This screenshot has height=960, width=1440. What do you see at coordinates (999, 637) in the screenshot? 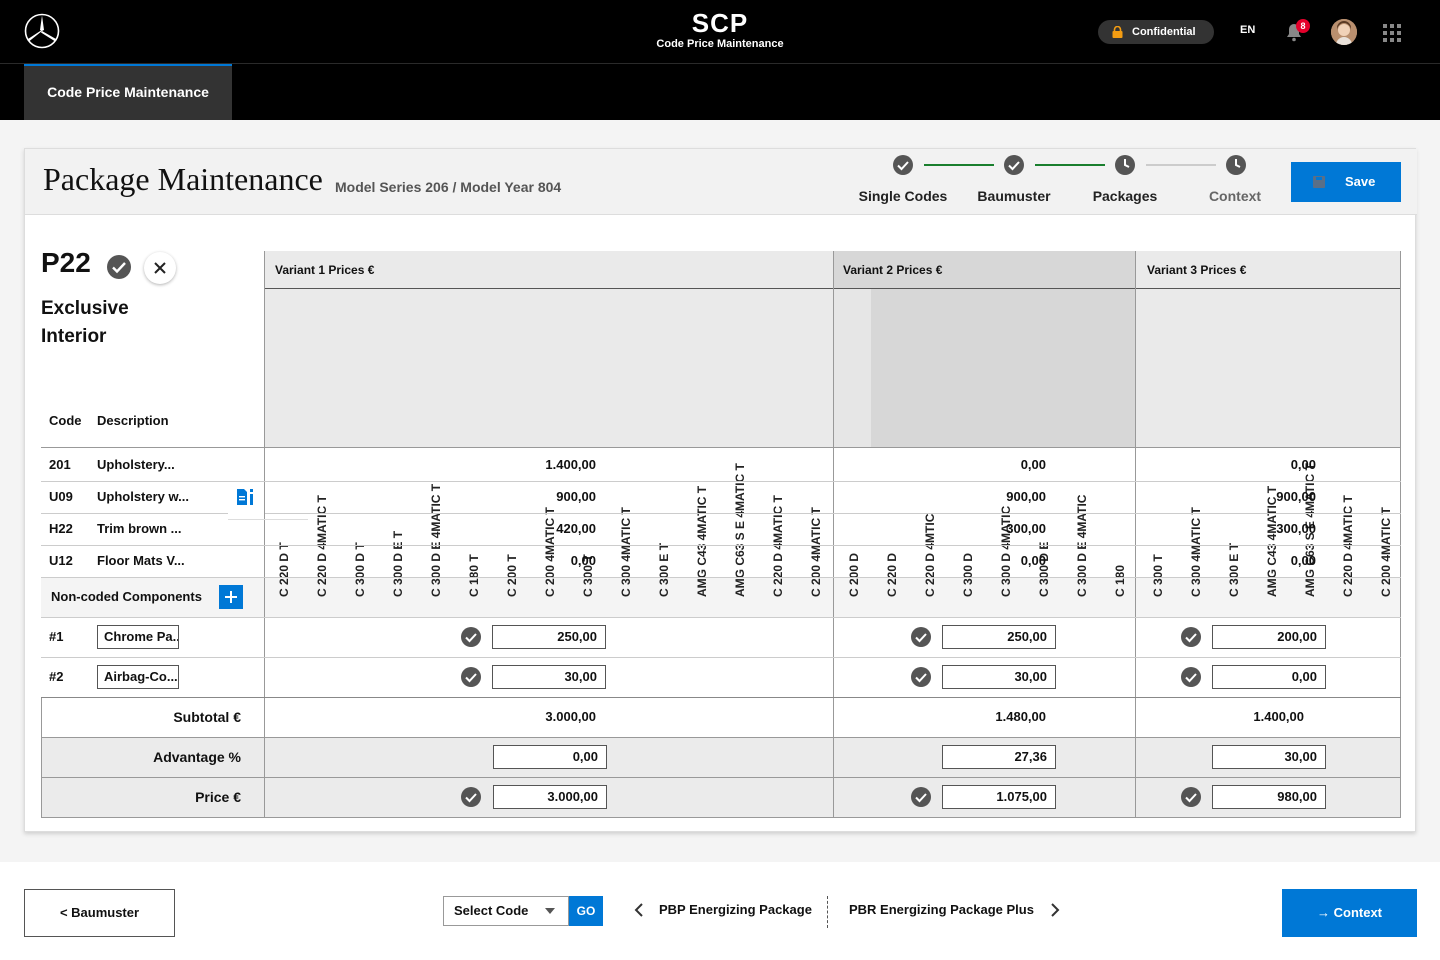
I see `component-price-input-v2: 250,00` at bounding box center [999, 637].